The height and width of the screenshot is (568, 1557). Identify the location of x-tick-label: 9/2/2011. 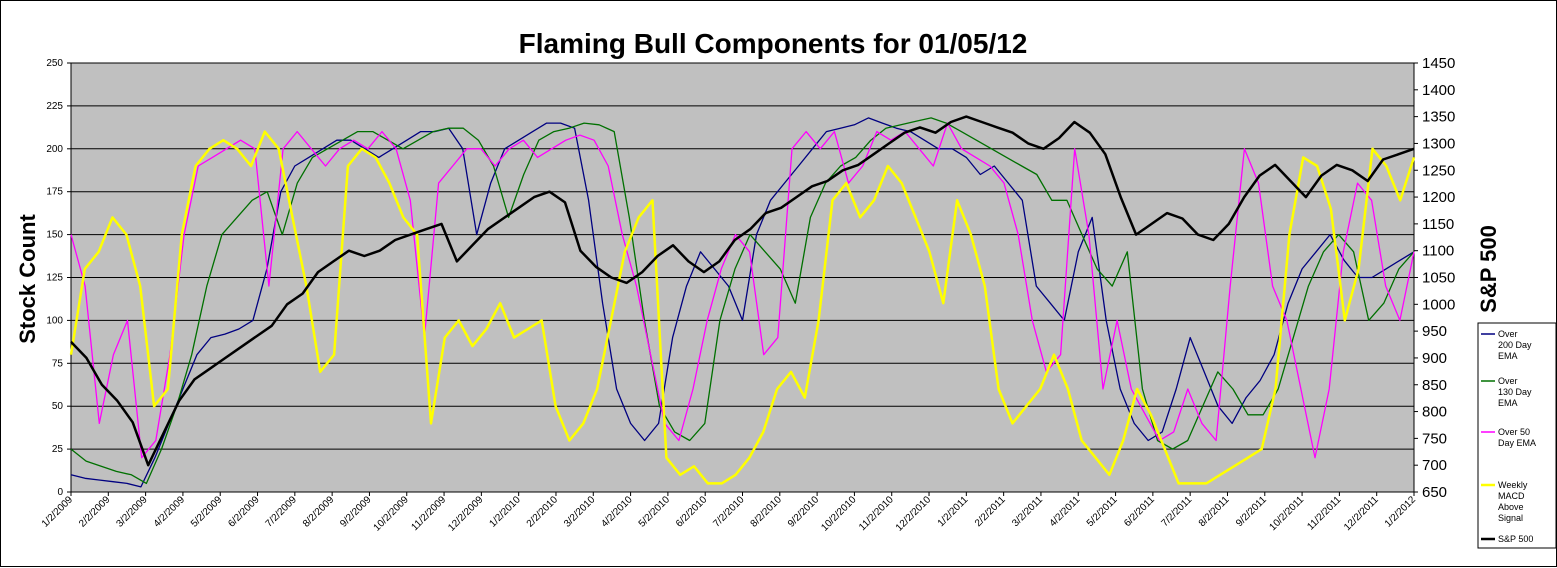
(1251, 511).